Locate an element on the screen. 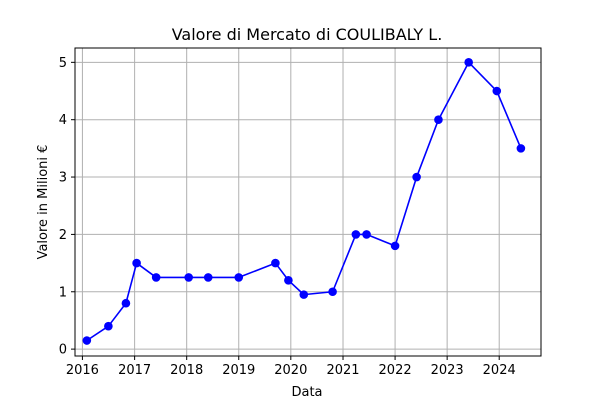 This screenshot has height=400, width=600. chart-title: Valore di Mercato di COULIBALY L. is located at coordinates (307, 34).